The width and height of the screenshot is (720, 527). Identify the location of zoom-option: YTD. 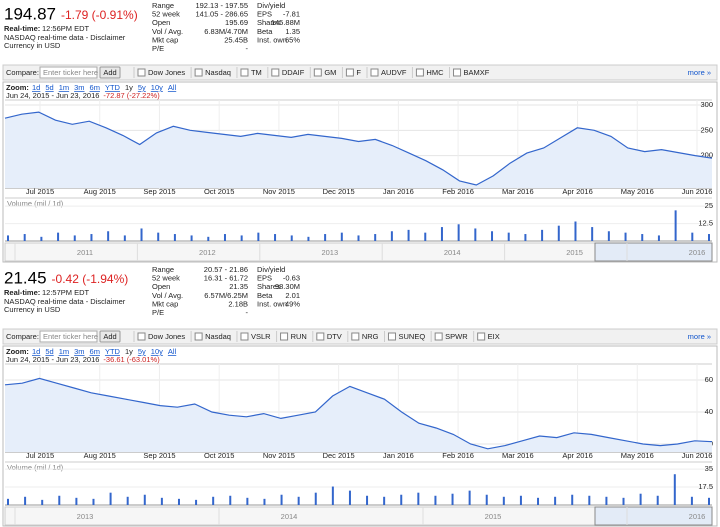
(113, 87).